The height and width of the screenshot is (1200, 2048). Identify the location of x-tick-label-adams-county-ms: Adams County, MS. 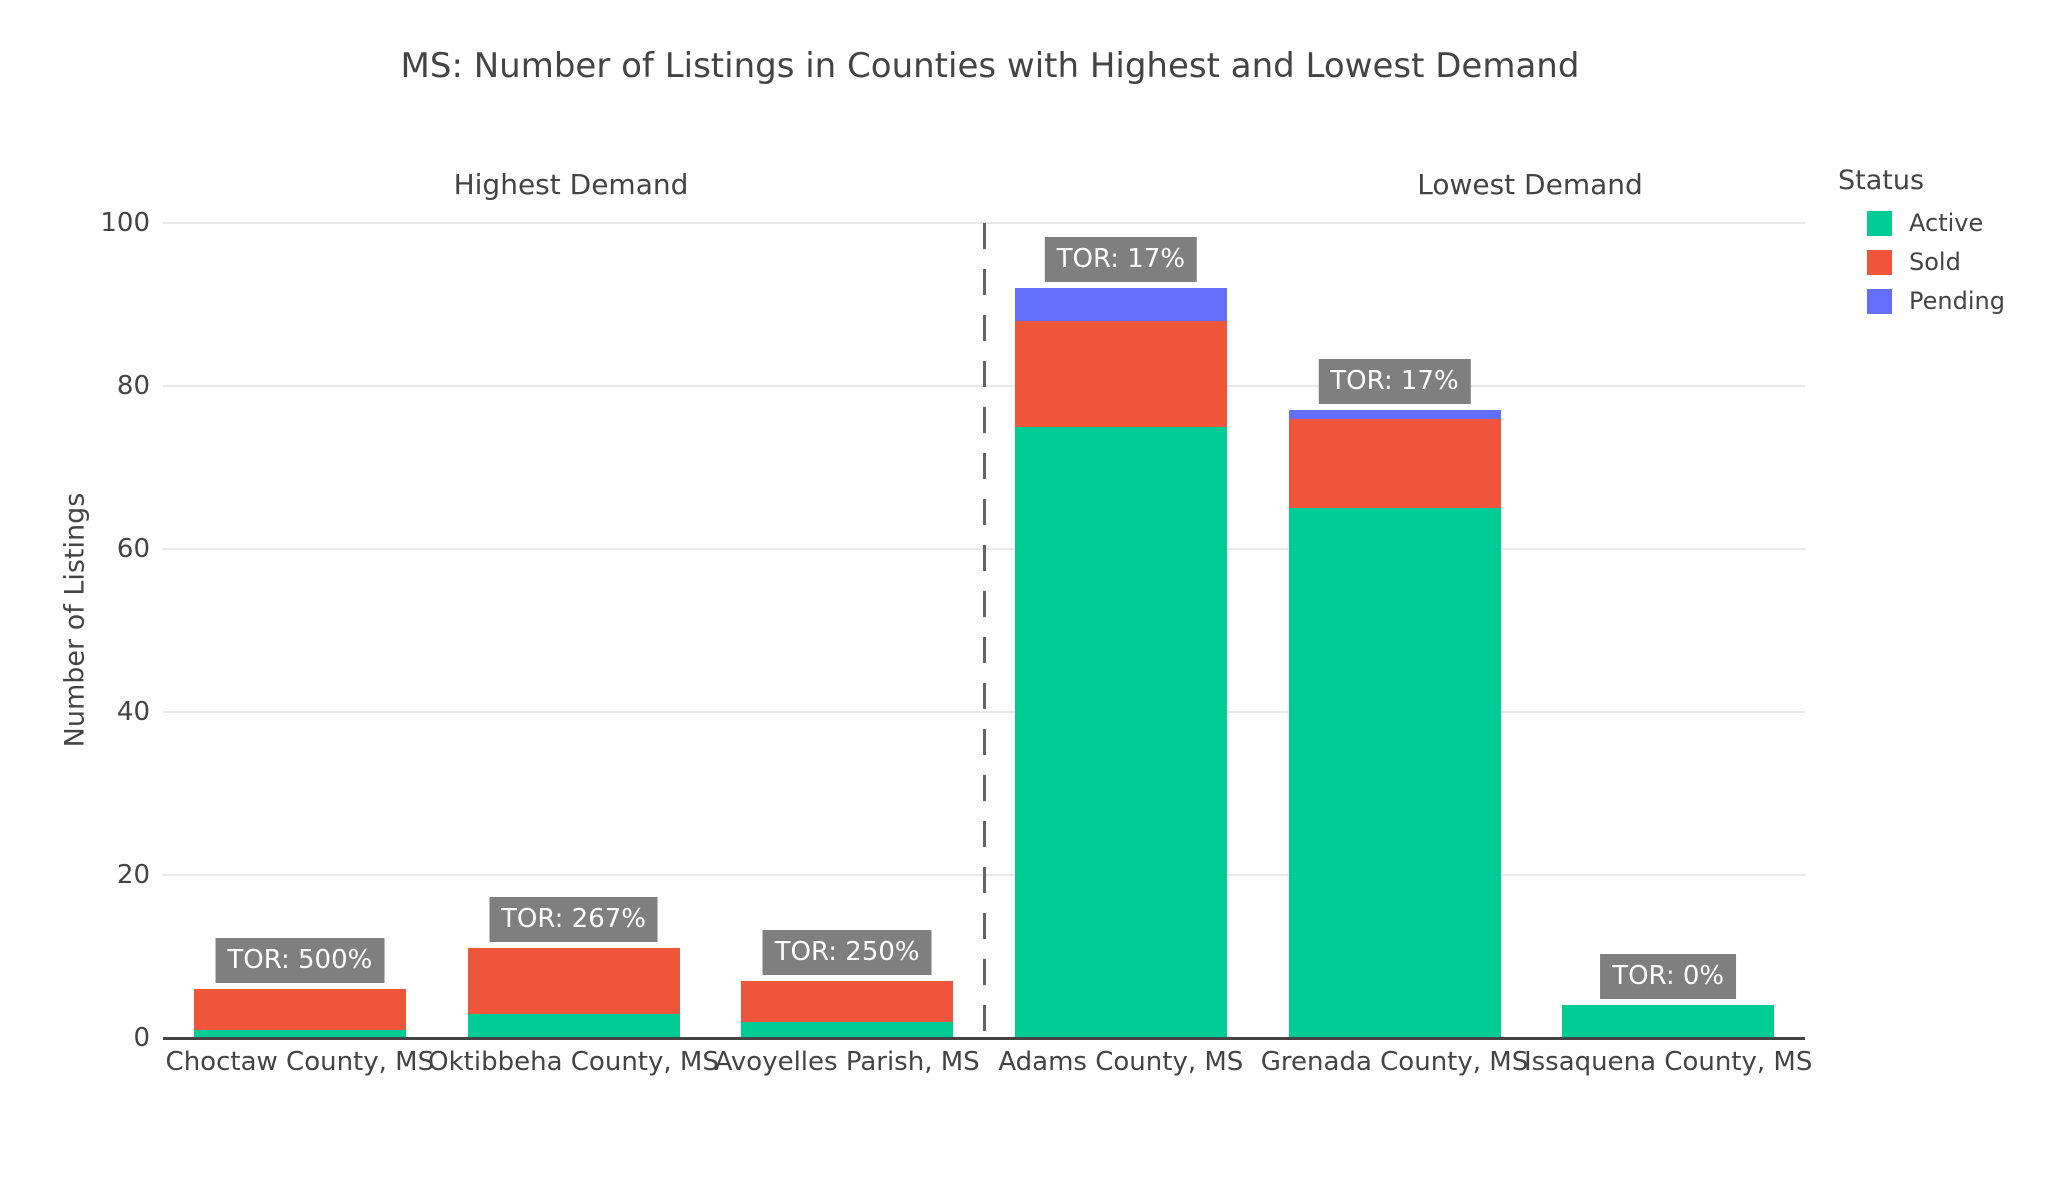
(1121, 1062).